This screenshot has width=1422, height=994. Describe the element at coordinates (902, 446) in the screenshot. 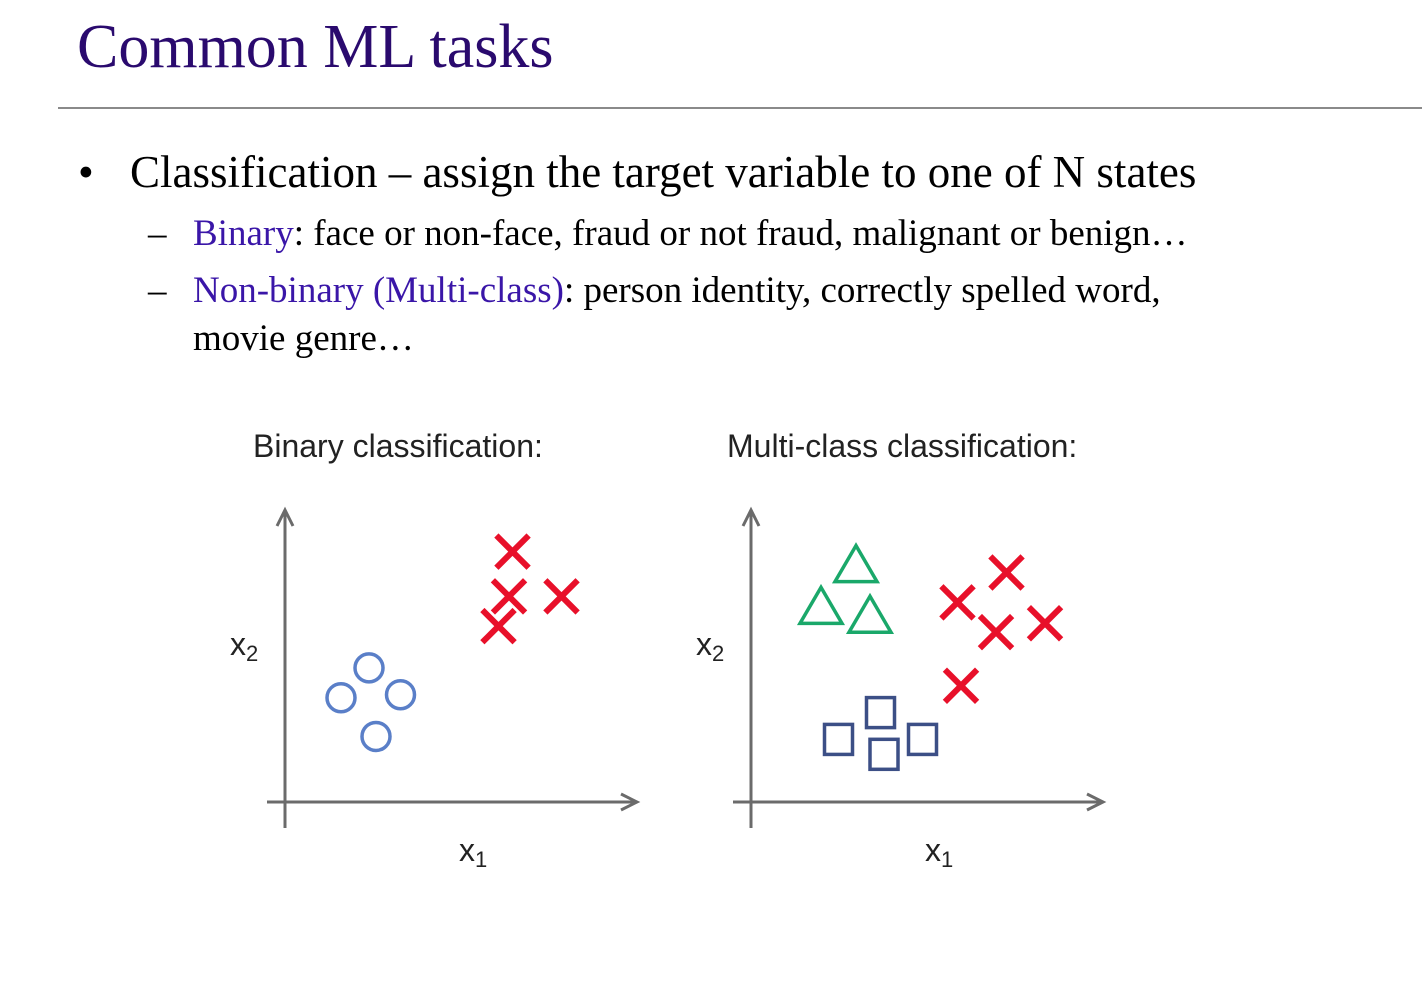

I see `chart-title: Multi-class classification:` at that location.